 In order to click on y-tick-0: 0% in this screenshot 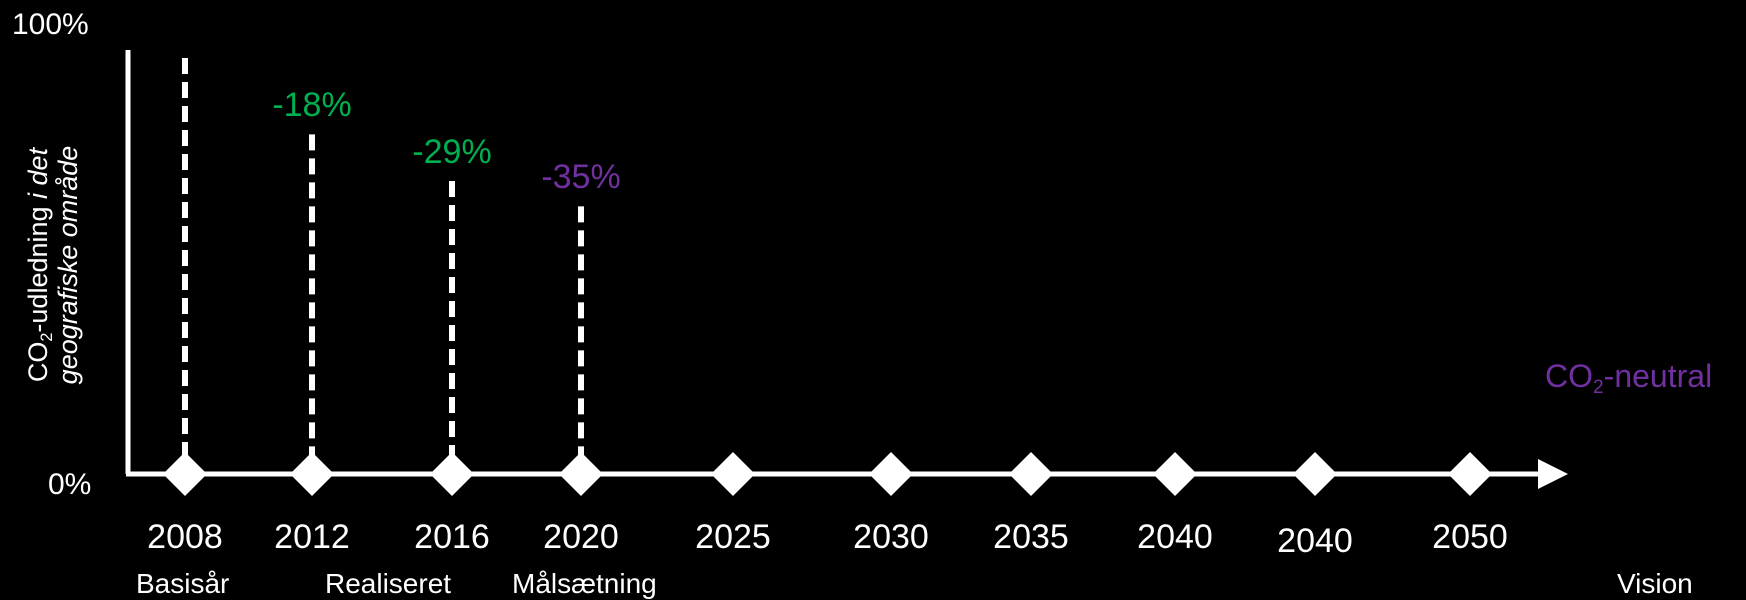, I will do `click(70, 484)`.